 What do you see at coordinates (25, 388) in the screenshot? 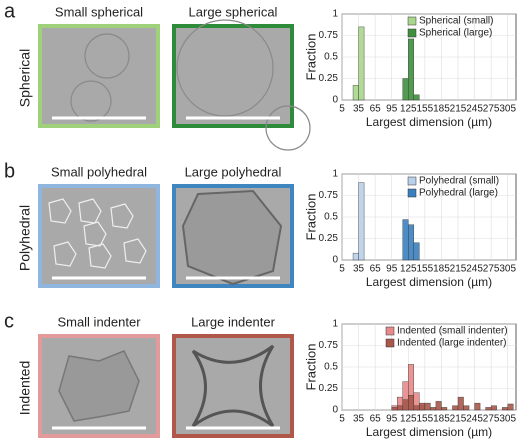
I see `row-label: Indented` at bounding box center [25, 388].